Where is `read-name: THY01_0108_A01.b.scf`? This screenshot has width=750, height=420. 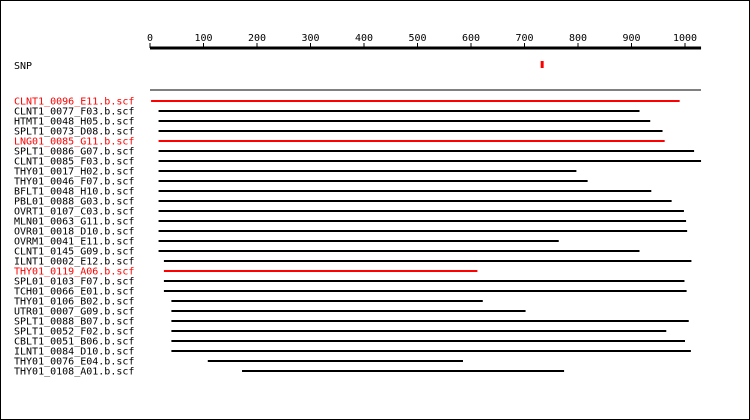 read-name: THY01_0108_A01.b.scf is located at coordinates (74, 372).